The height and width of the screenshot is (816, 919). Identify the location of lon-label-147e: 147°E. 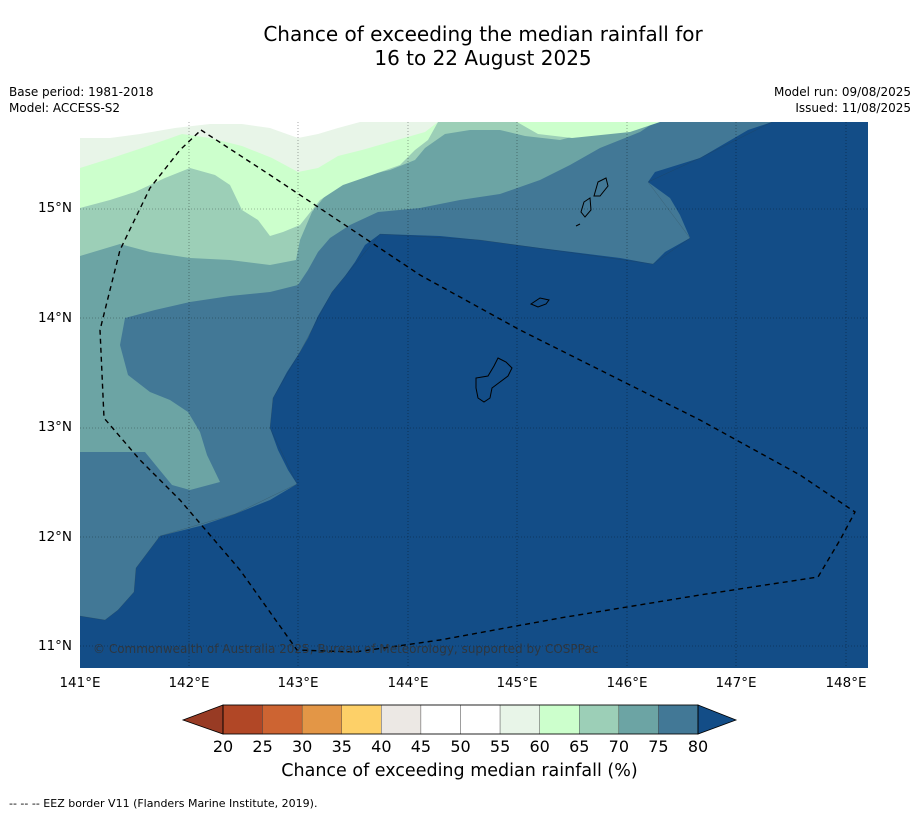
(736, 683).